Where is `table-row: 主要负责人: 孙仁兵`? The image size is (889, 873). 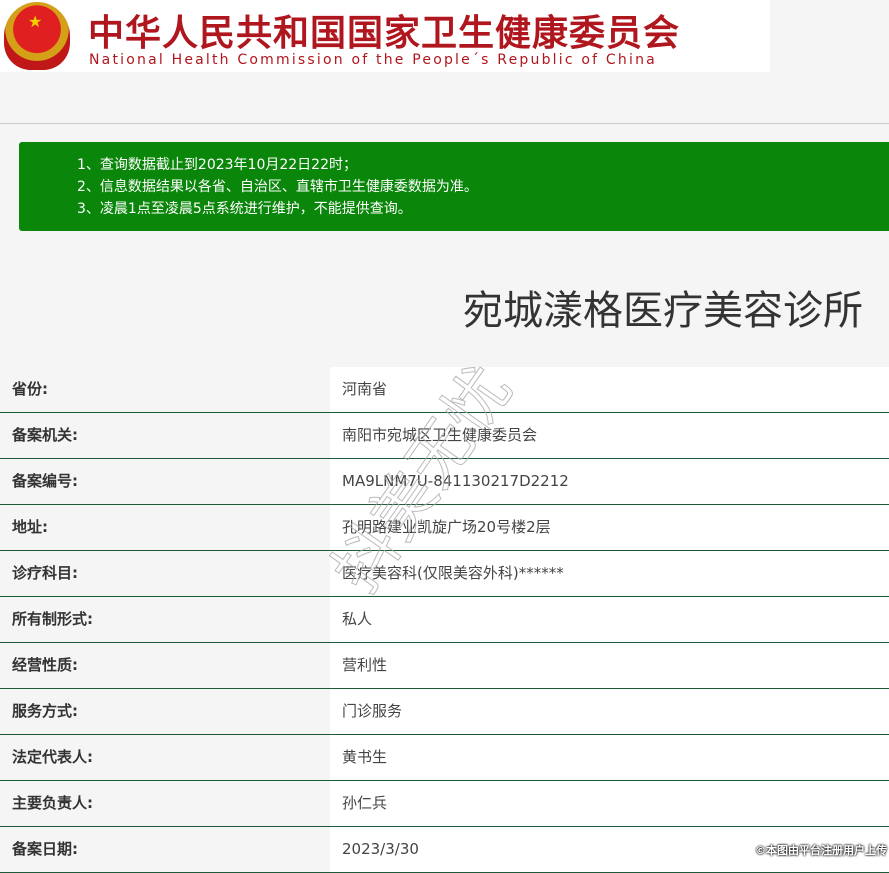
table-row: 主要负责人: 孙仁兵 is located at coordinates (444, 804).